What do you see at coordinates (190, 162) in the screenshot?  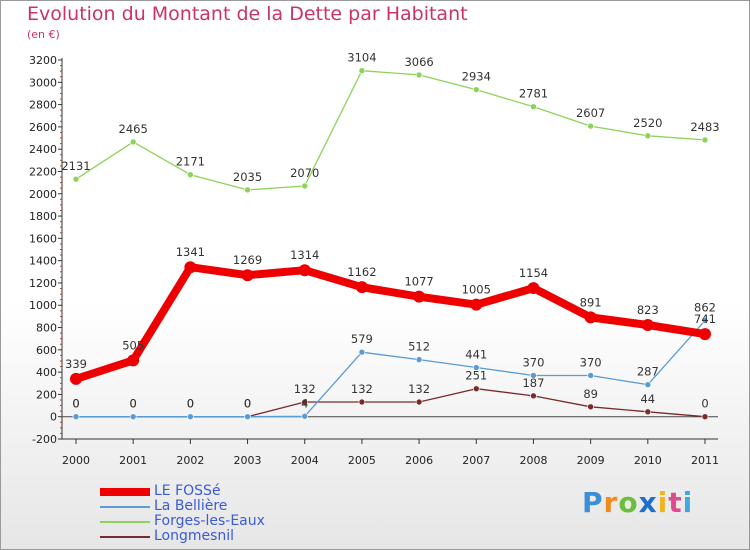 I see `data-label: 2171` at bounding box center [190, 162].